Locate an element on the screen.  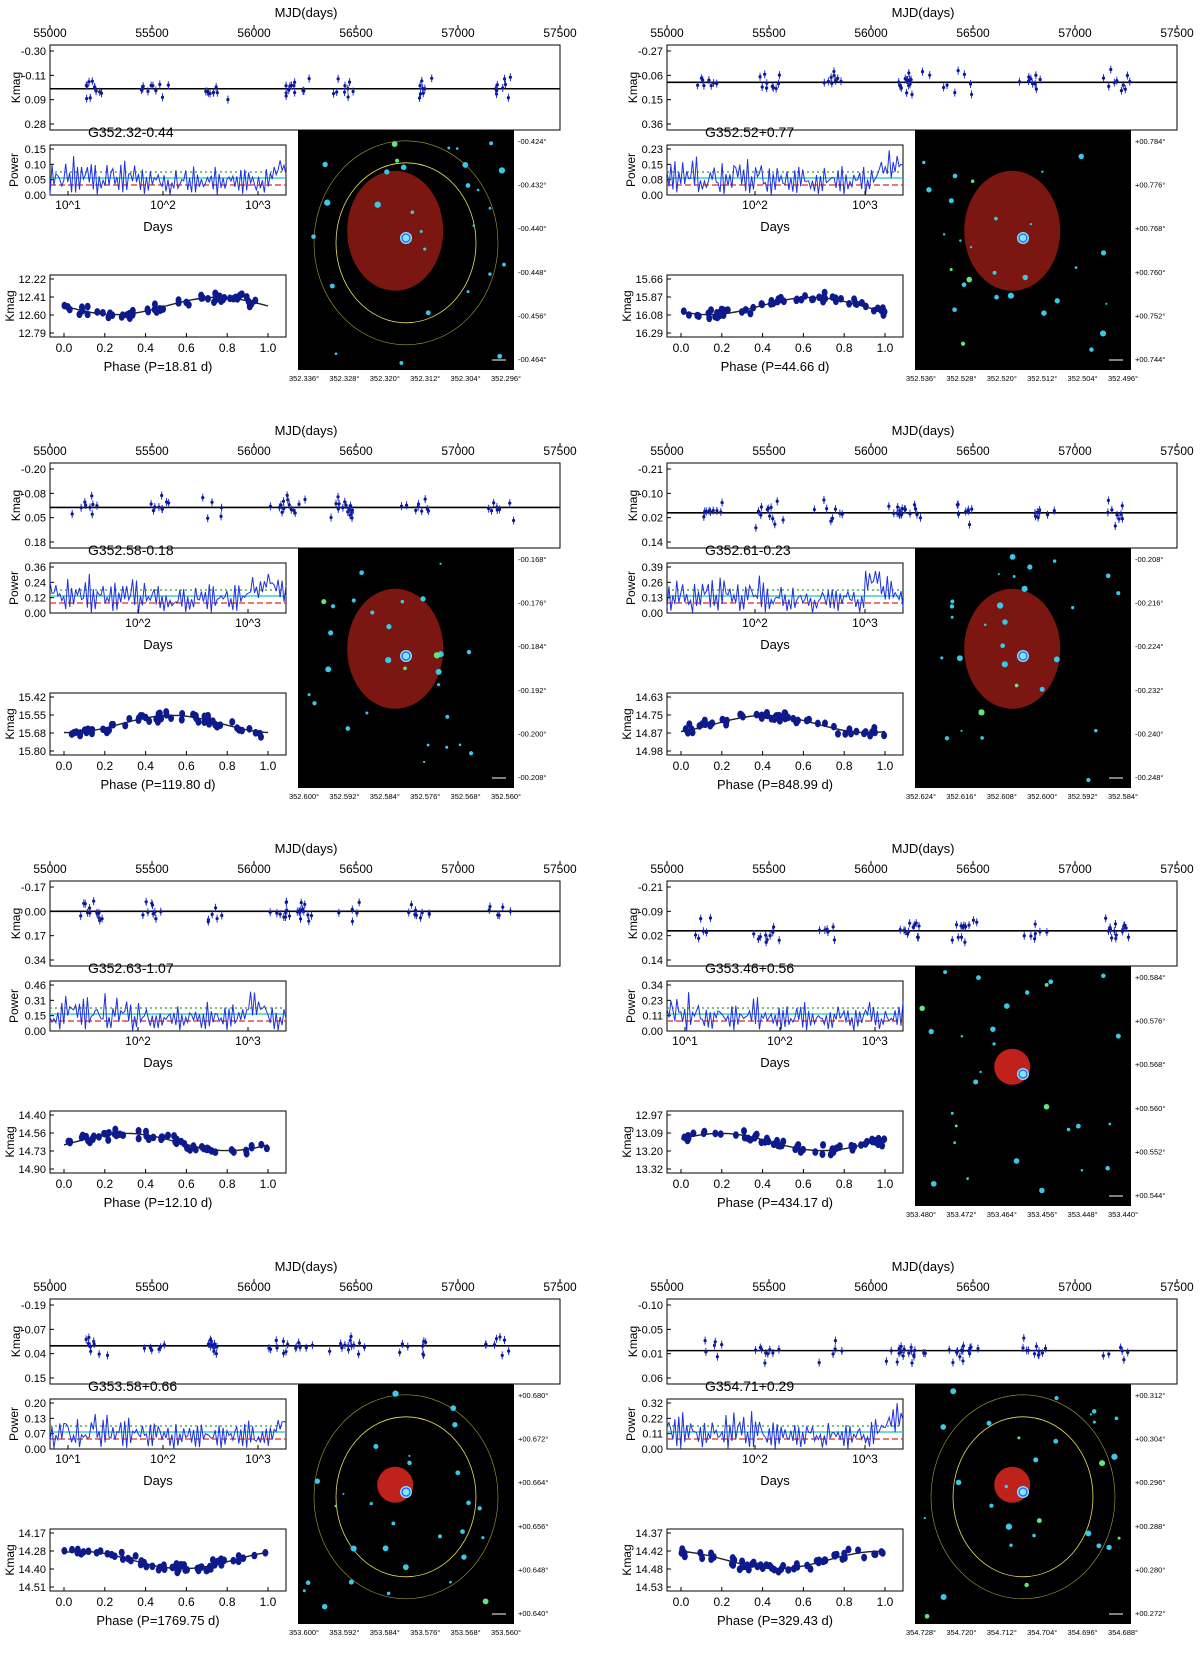
phase-axis-label: Phase (P=12.10 d) is located at coordinates (158, 1202).